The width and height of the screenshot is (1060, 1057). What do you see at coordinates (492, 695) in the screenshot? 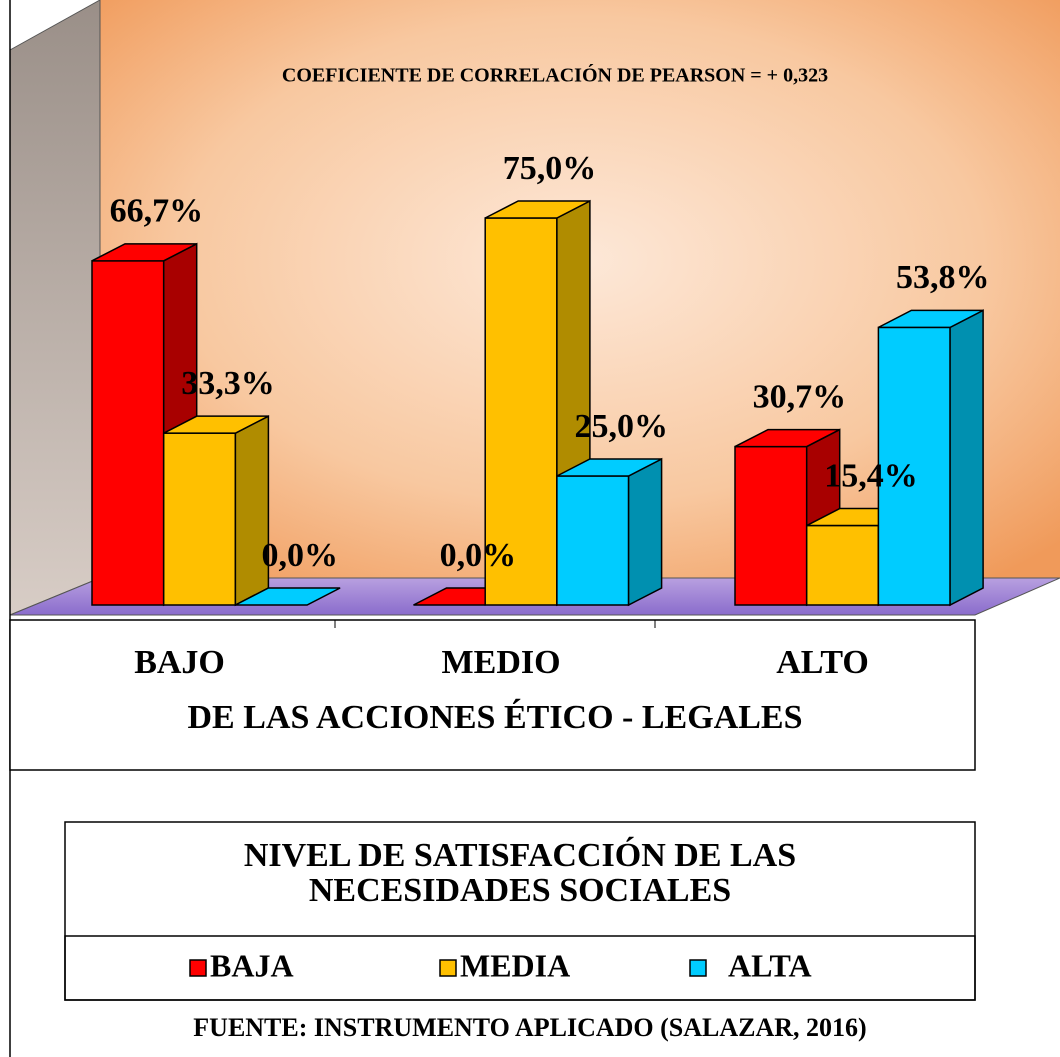
I see `category-box` at bounding box center [492, 695].